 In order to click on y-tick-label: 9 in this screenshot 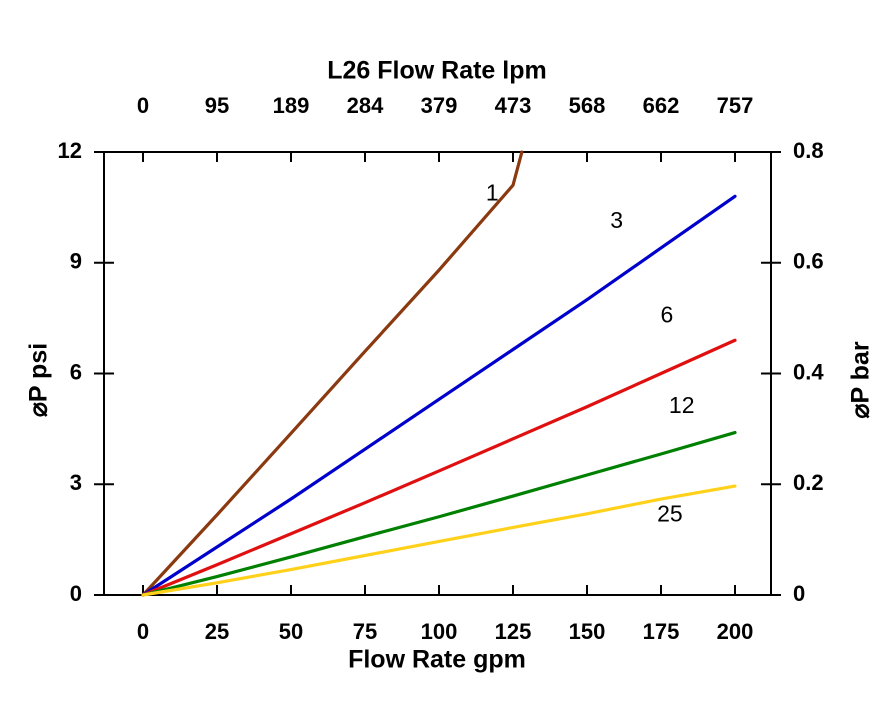, I will do `click(76, 261)`.